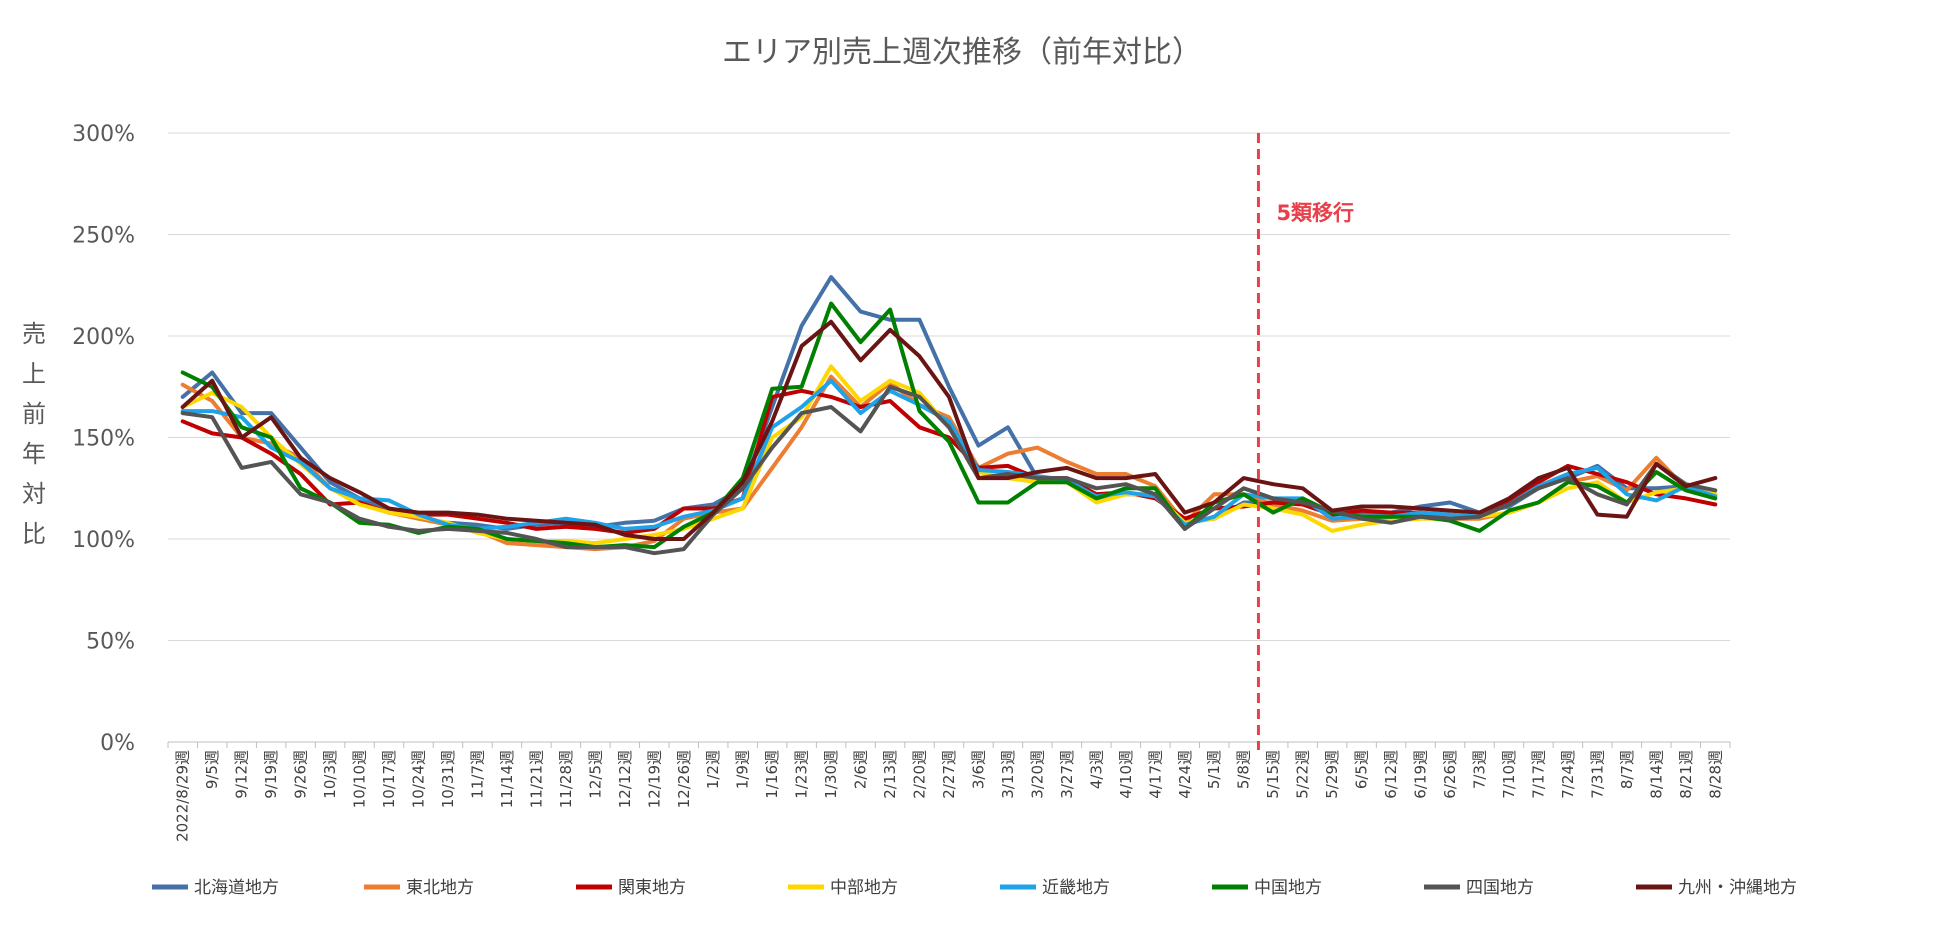  Describe the element at coordinates (962, 52) in the screenshot. I see `chart-title: エリア別売上週次推移（前年対比）` at that location.